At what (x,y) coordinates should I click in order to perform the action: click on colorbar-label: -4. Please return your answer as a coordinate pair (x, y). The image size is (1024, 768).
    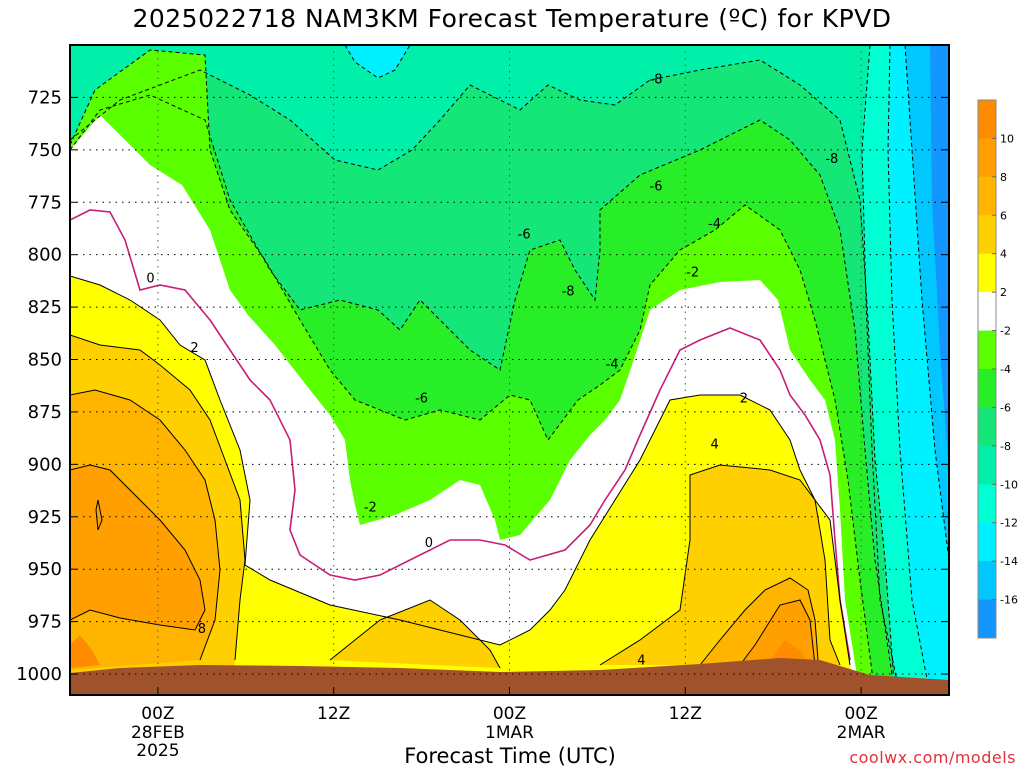
    Looking at the image, I should click on (1005, 369).